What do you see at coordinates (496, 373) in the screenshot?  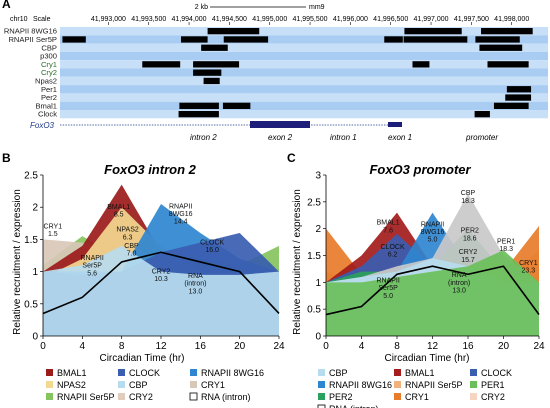 I see `legend-entry: CLOCK` at bounding box center [496, 373].